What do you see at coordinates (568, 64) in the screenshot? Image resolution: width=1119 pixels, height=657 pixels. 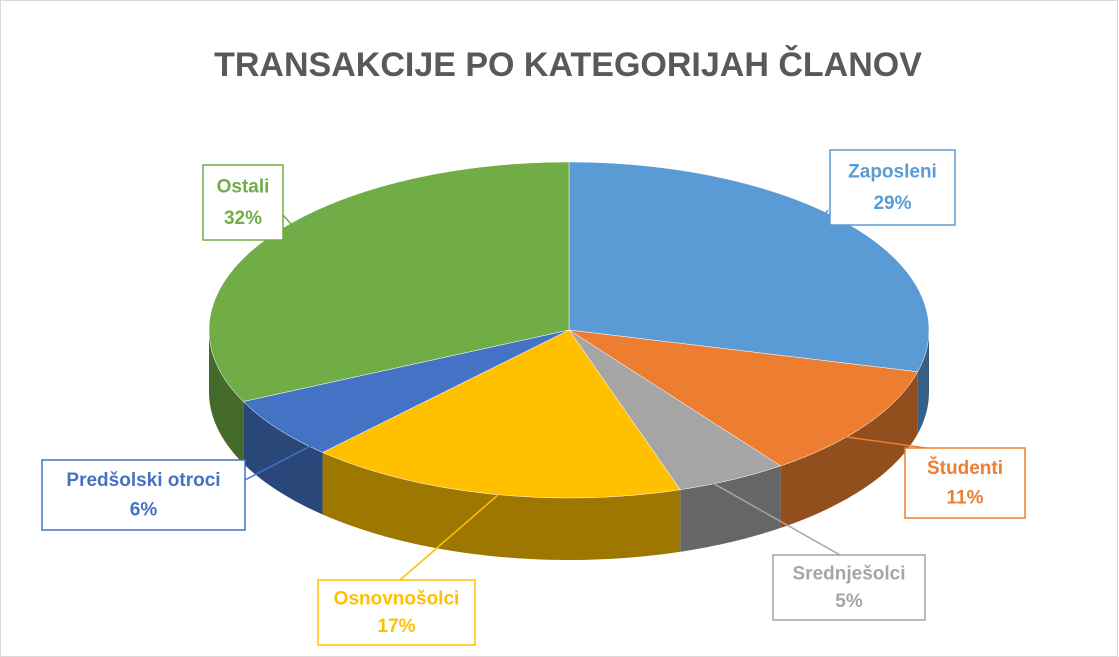 I see `chart-title: TRANSAKCIJE PO KATEGORIJAH ČLANOV` at bounding box center [568, 64].